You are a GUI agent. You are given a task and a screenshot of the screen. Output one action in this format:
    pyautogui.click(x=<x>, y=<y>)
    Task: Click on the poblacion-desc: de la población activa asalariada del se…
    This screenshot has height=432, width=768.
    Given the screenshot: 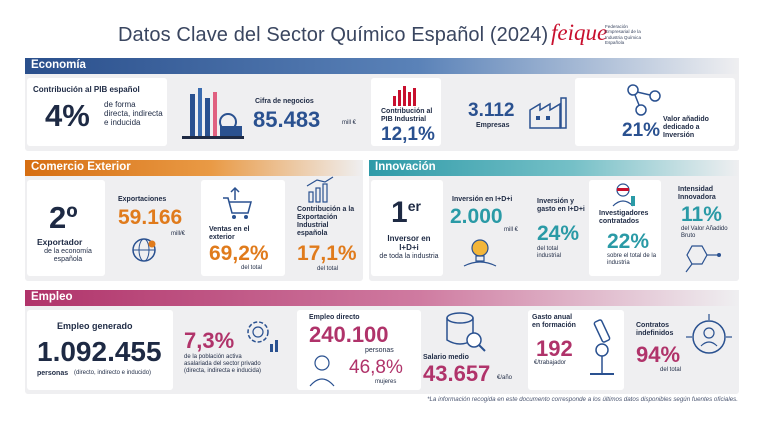 What is the action you would take?
    pyautogui.click(x=223, y=364)
    